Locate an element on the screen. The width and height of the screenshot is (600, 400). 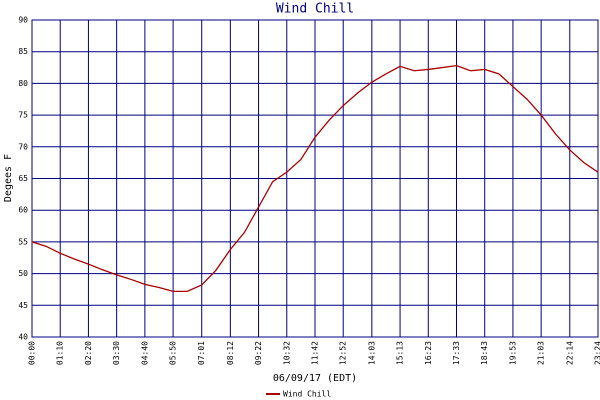
x-tick-label: 02:20 is located at coordinates (88, 353).